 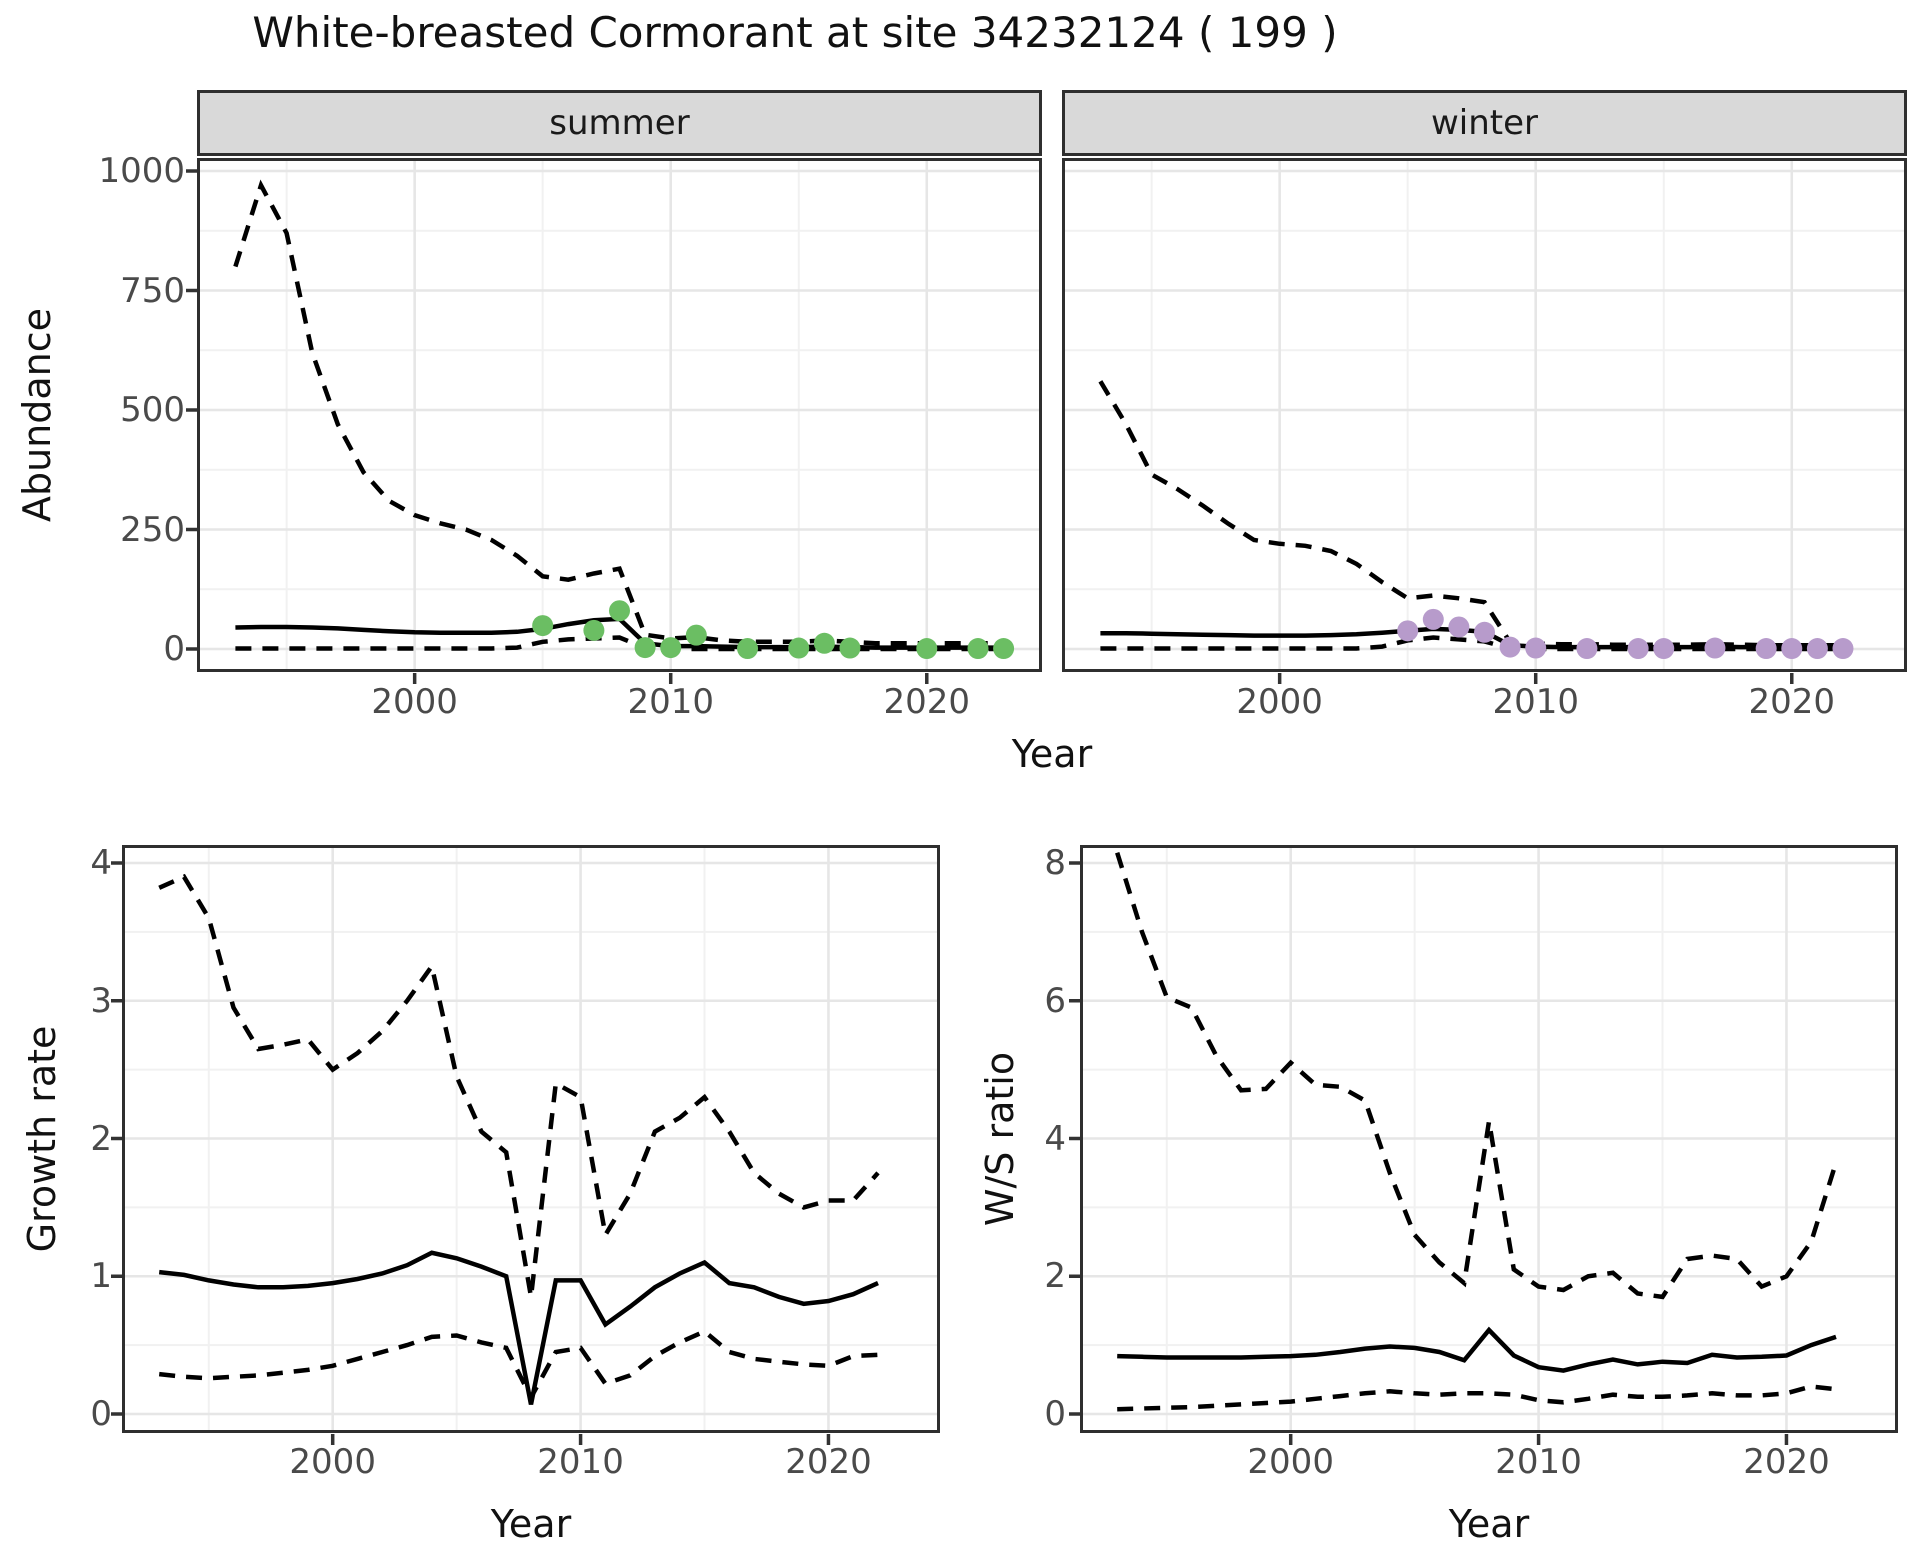 What do you see at coordinates (1052, 754) in the screenshot?
I see `year-axis-title-top: Year` at bounding box center [1052, 754].